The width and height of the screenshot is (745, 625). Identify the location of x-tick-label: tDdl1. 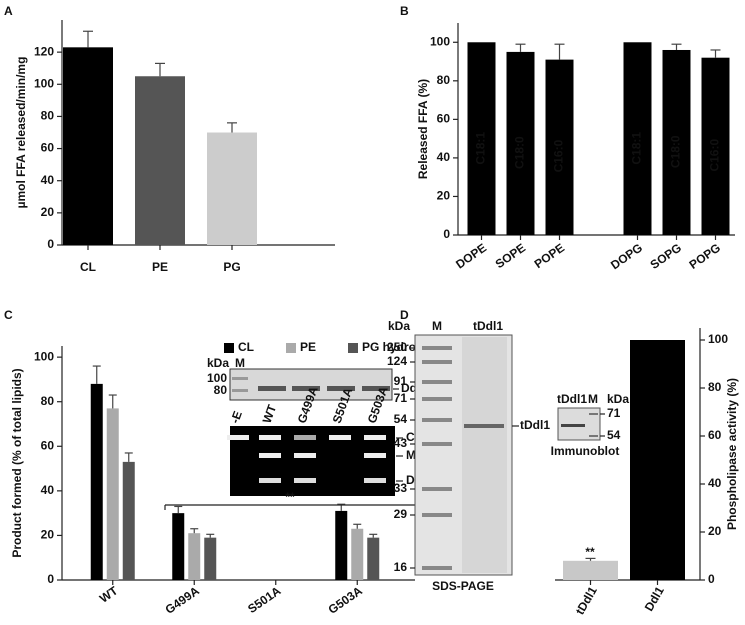
(586, 600).